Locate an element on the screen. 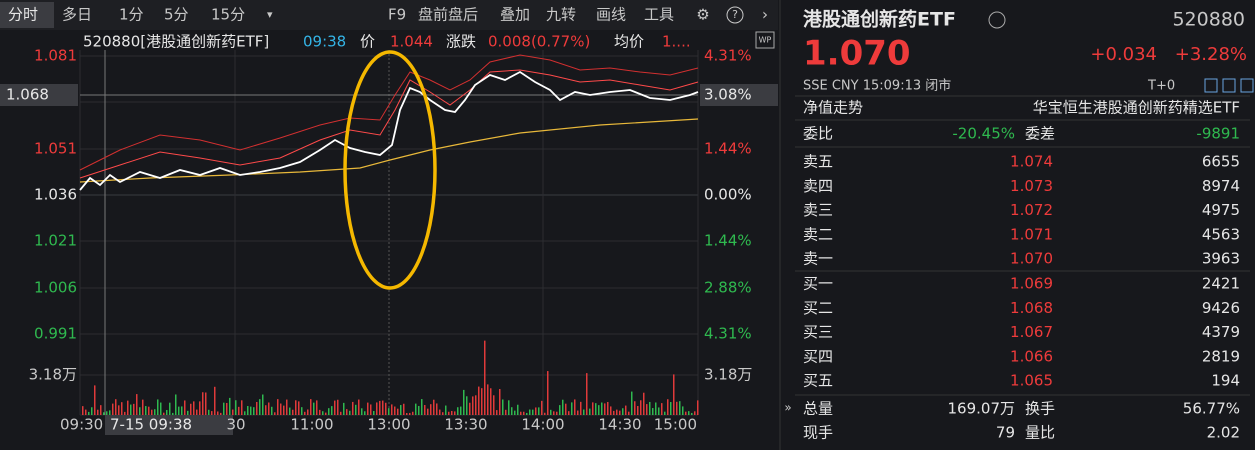 Image resolution: width=1255 pixels, height=450 pixels. diff: -9891 is located at coordinates (1218, 134).